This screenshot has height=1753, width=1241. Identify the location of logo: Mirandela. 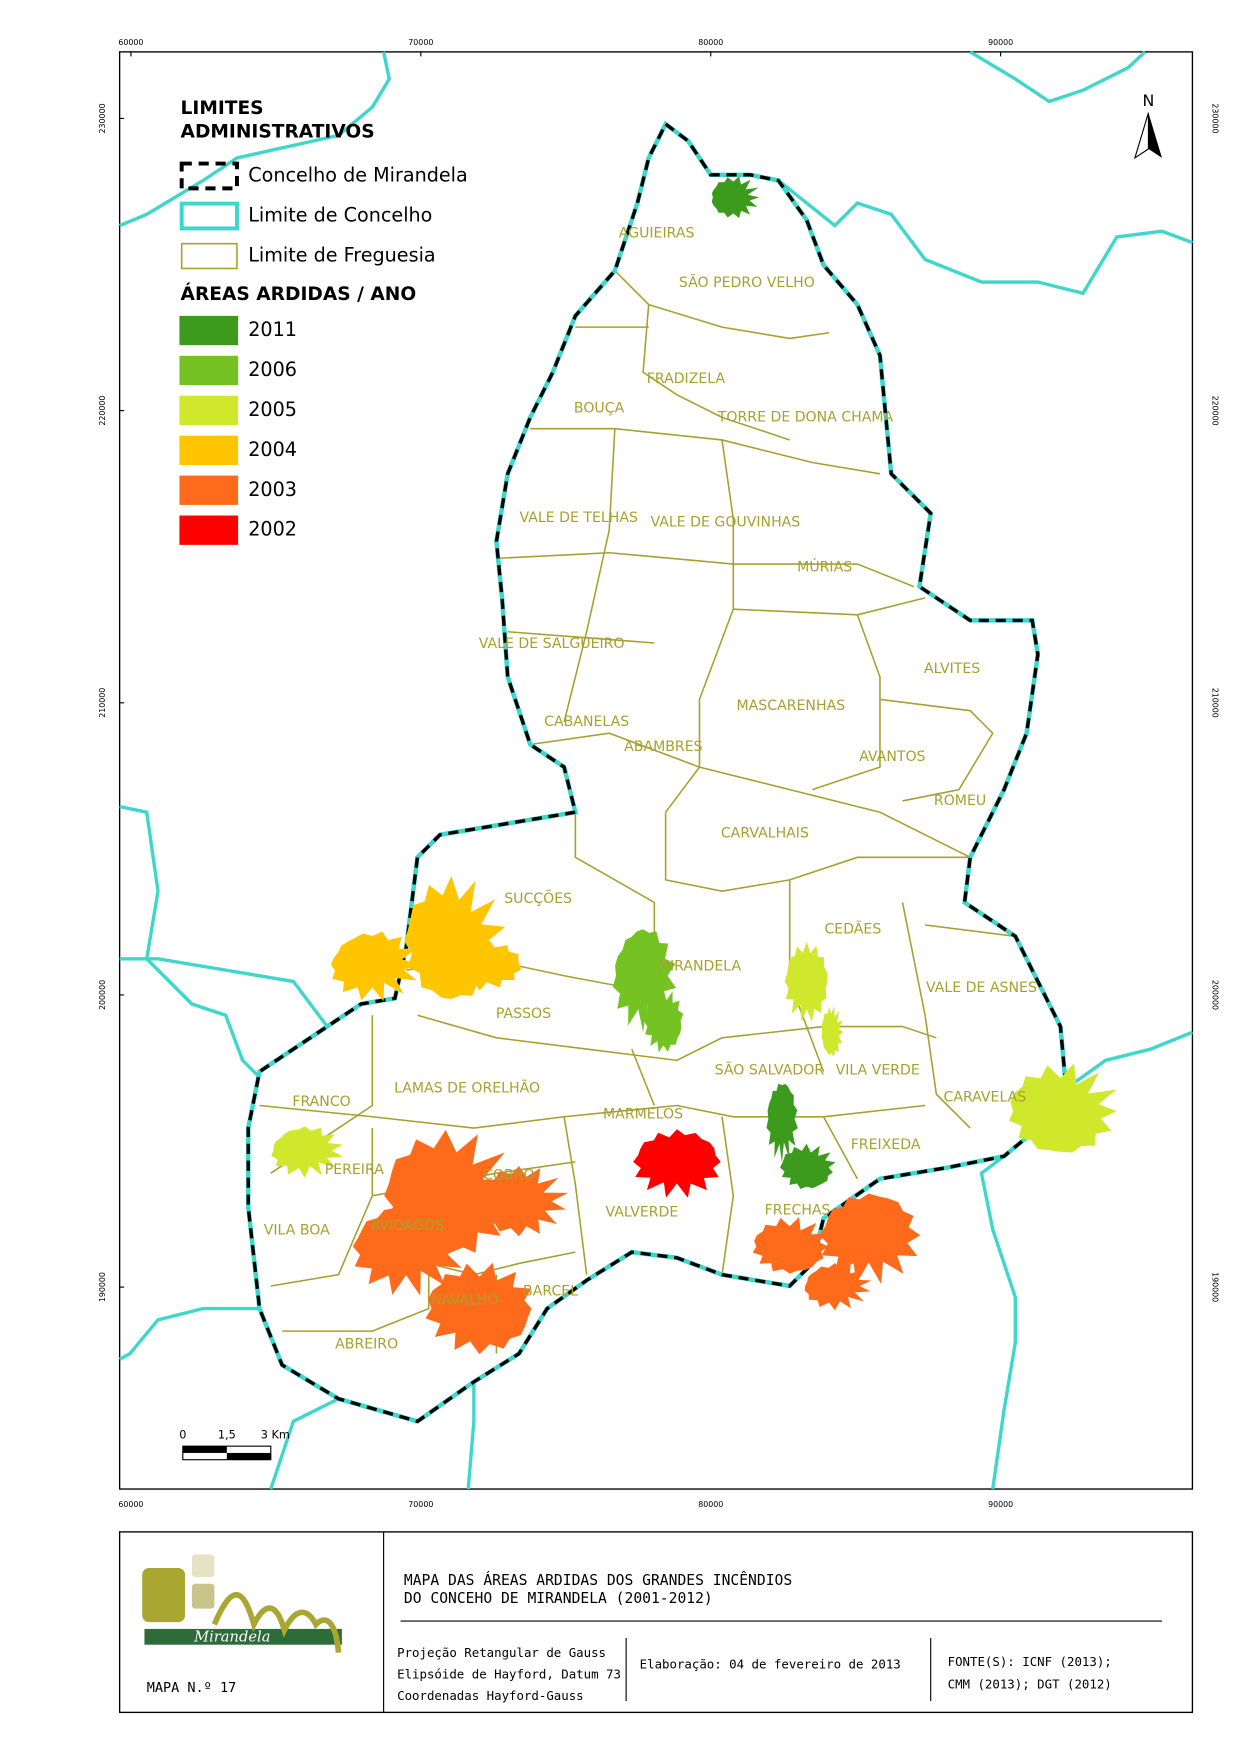
(242, 1603).